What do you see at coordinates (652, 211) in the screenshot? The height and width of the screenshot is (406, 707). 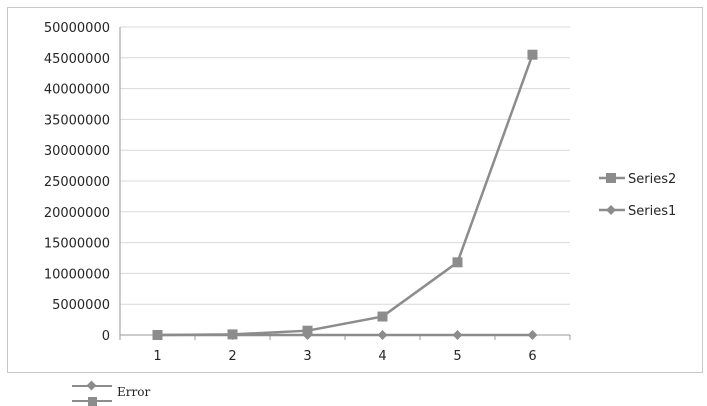 I see `legend-label-series1: Series1` at bounding box center [652, 211].